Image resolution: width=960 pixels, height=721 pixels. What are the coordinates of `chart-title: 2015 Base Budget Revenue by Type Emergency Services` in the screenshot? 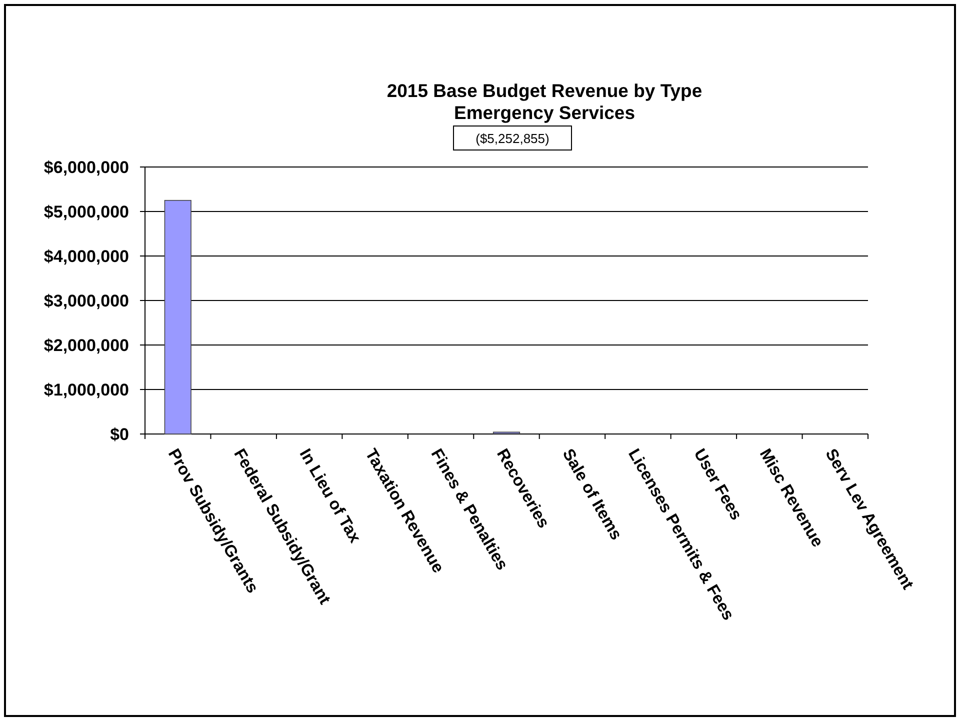 It's located at (544, 101).